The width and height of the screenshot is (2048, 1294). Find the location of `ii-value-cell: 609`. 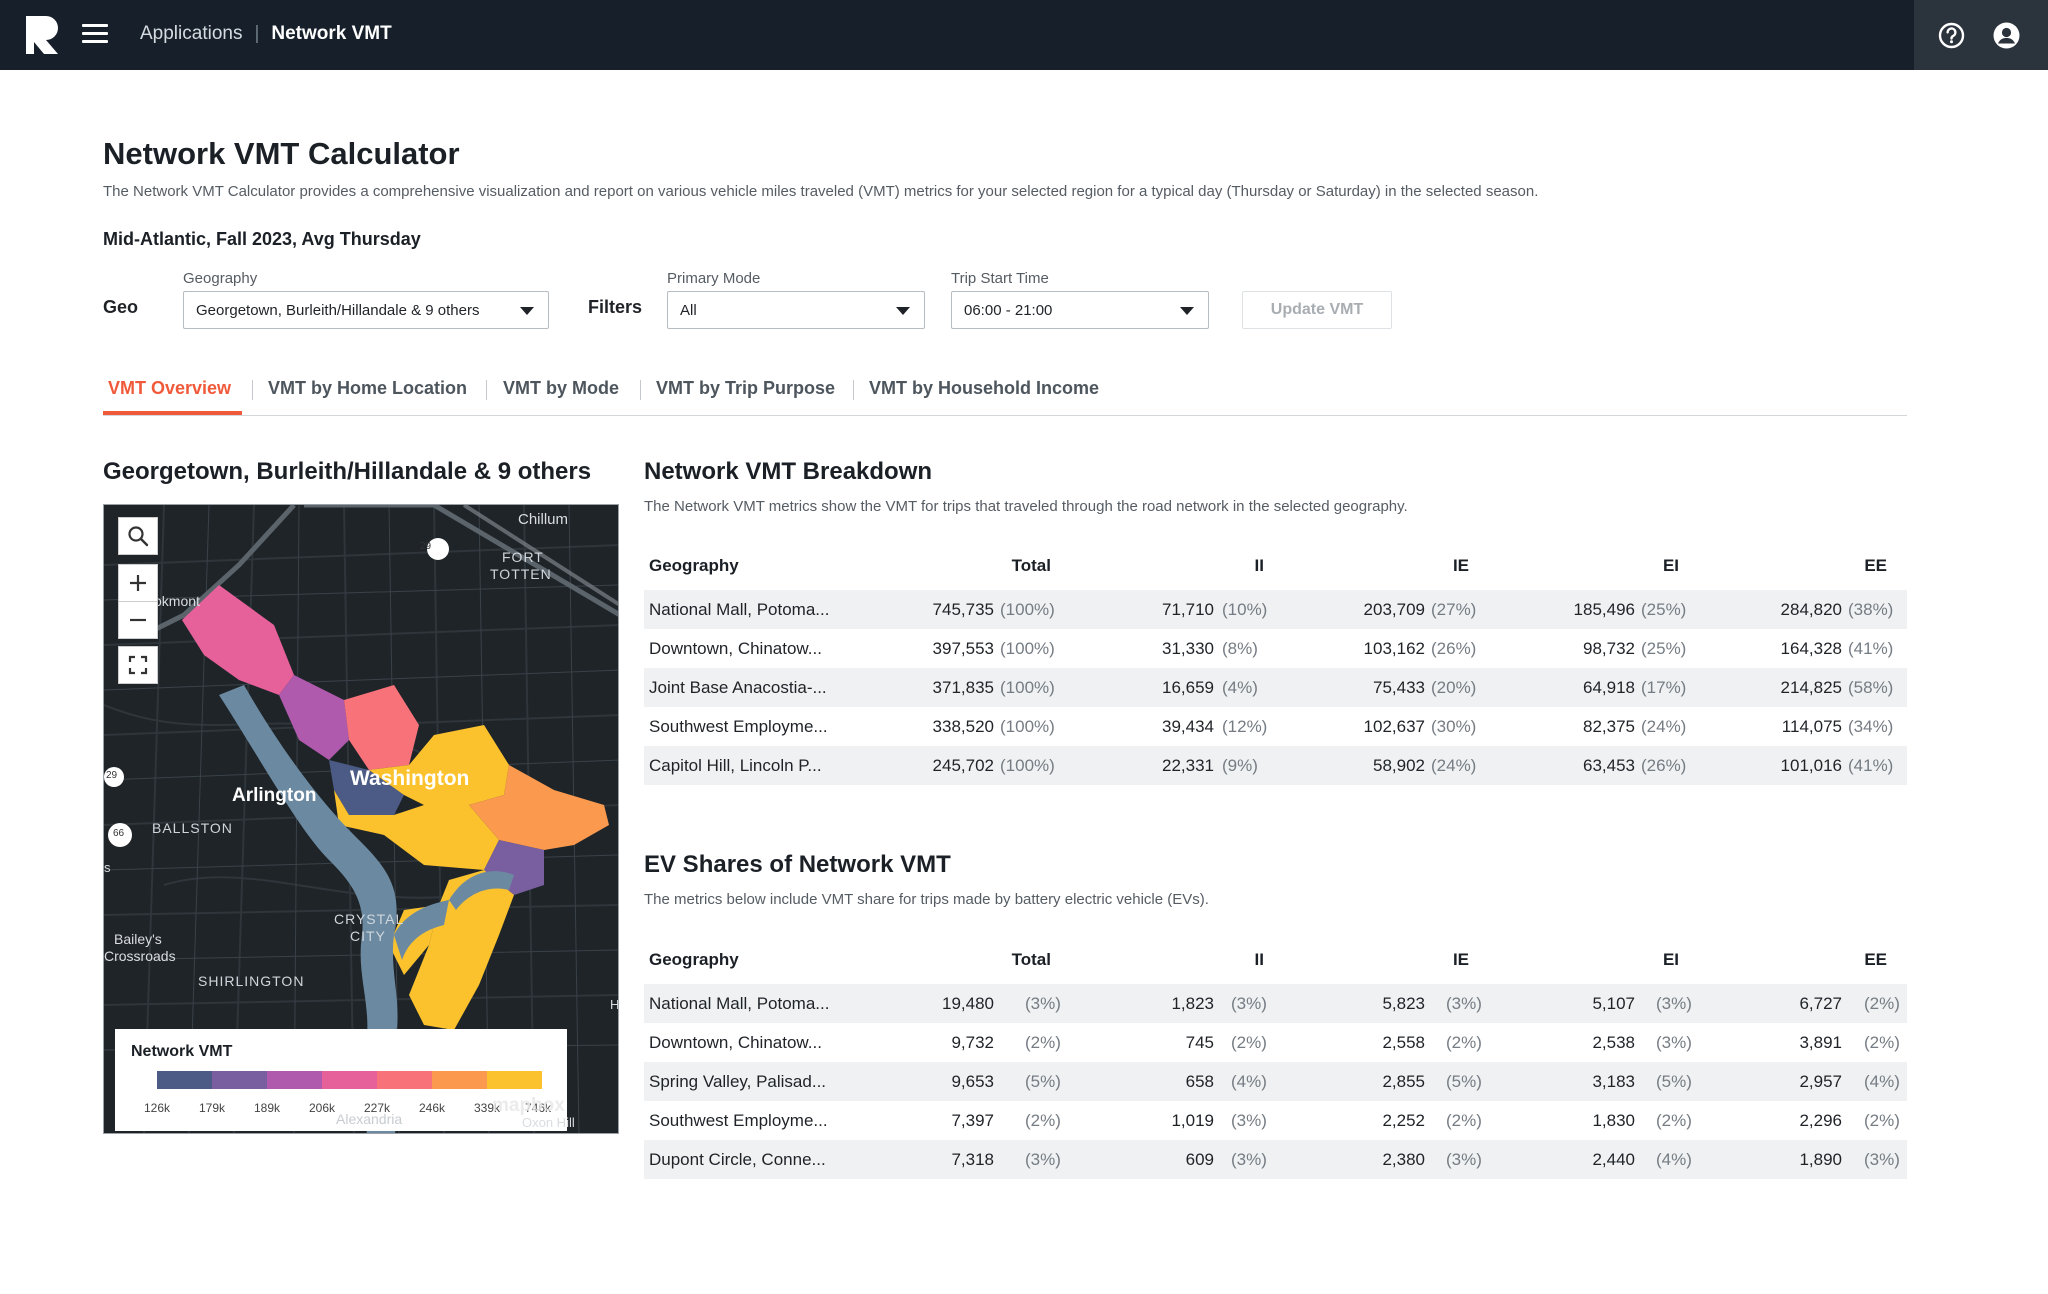

ii-value-cell: 609 is located at coordinates (1199, 1159).